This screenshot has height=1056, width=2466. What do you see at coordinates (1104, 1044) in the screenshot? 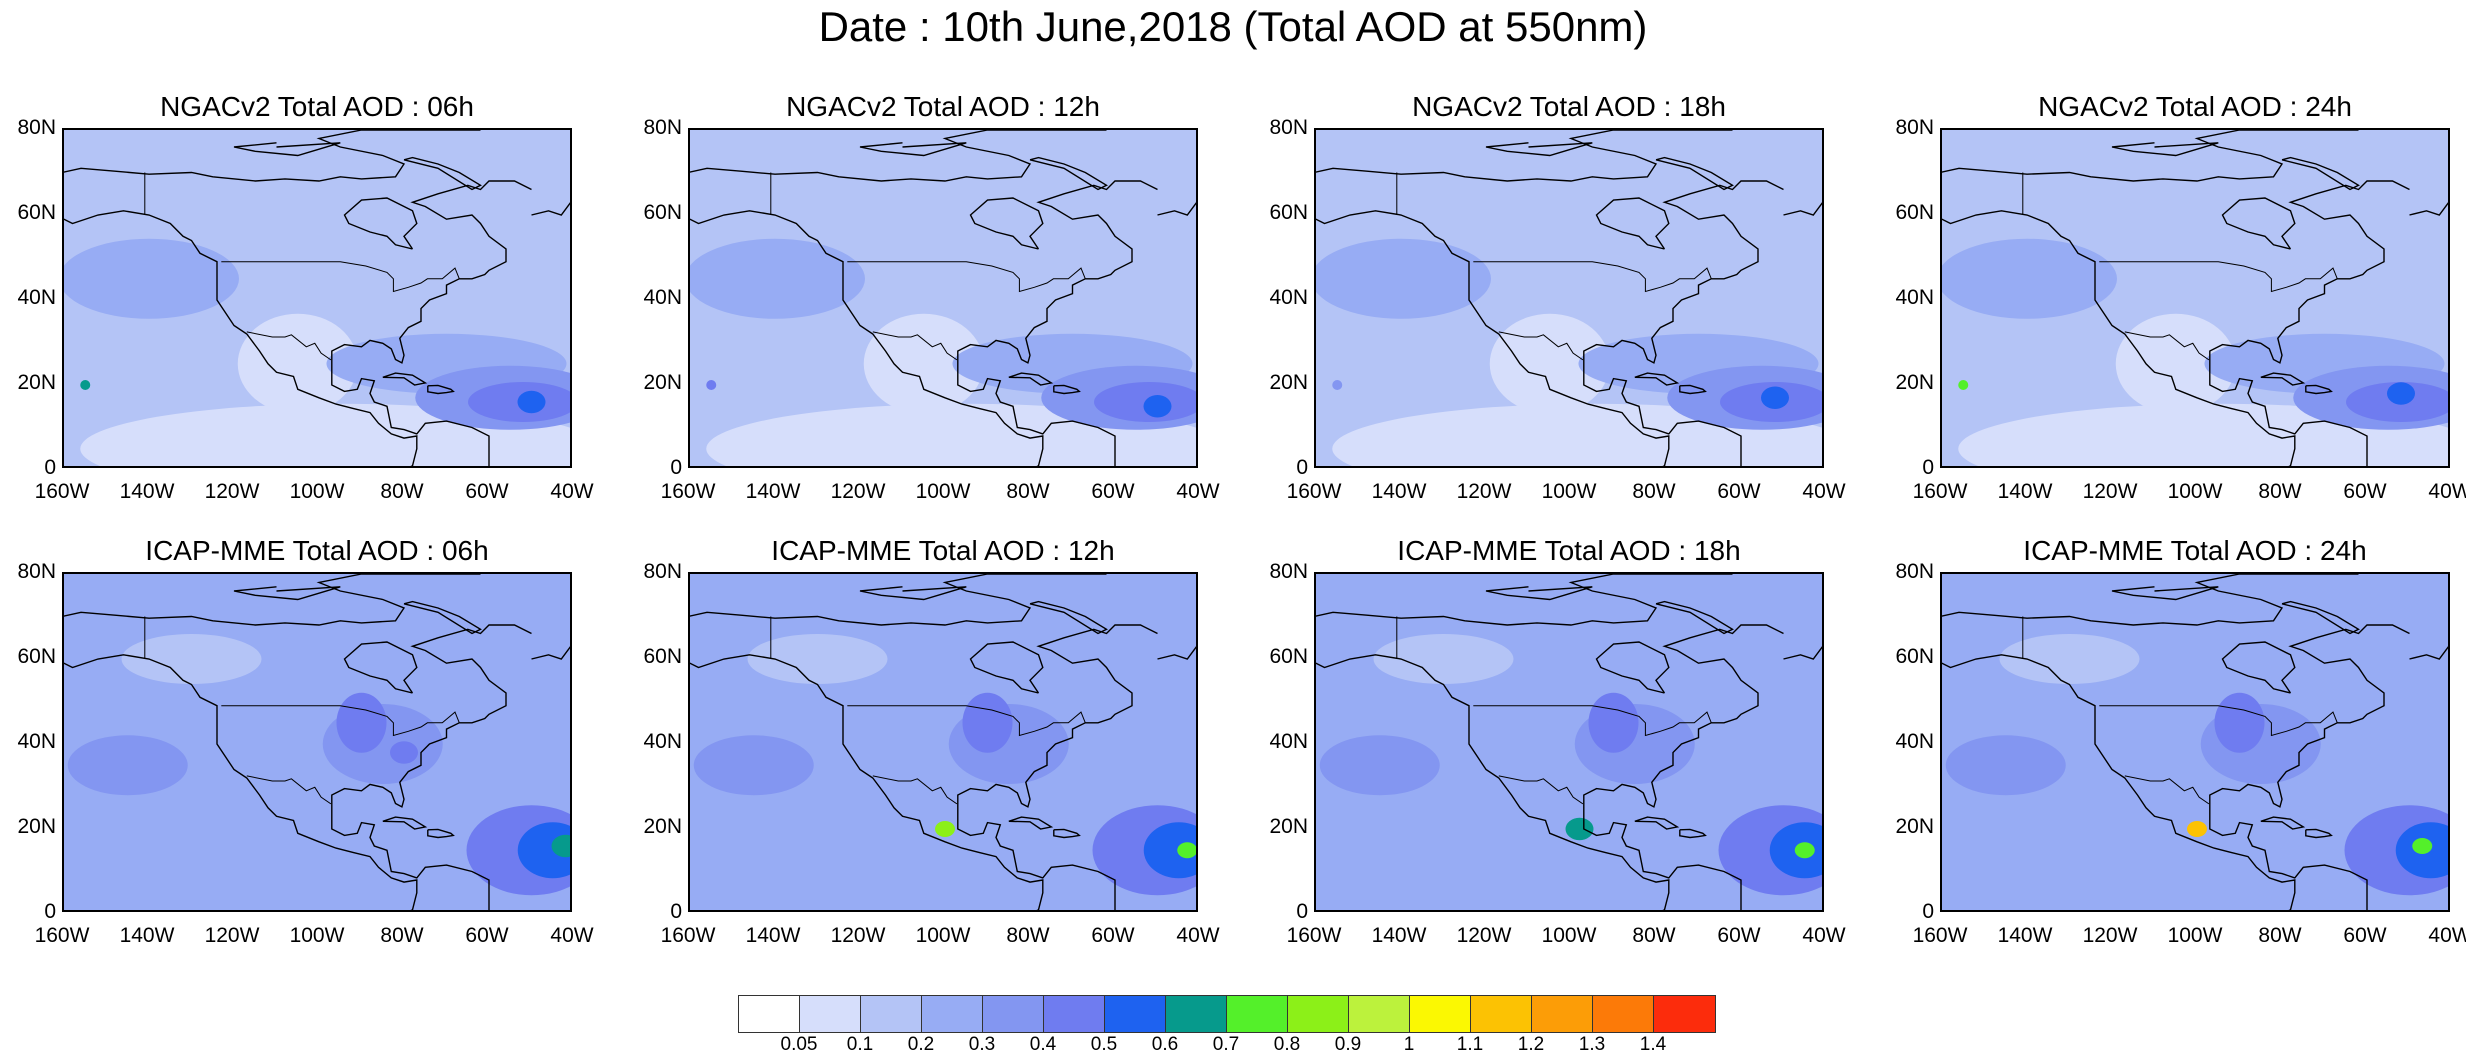
I see `colorbar-label: 0.5` at bounding box center [1104, 1044].